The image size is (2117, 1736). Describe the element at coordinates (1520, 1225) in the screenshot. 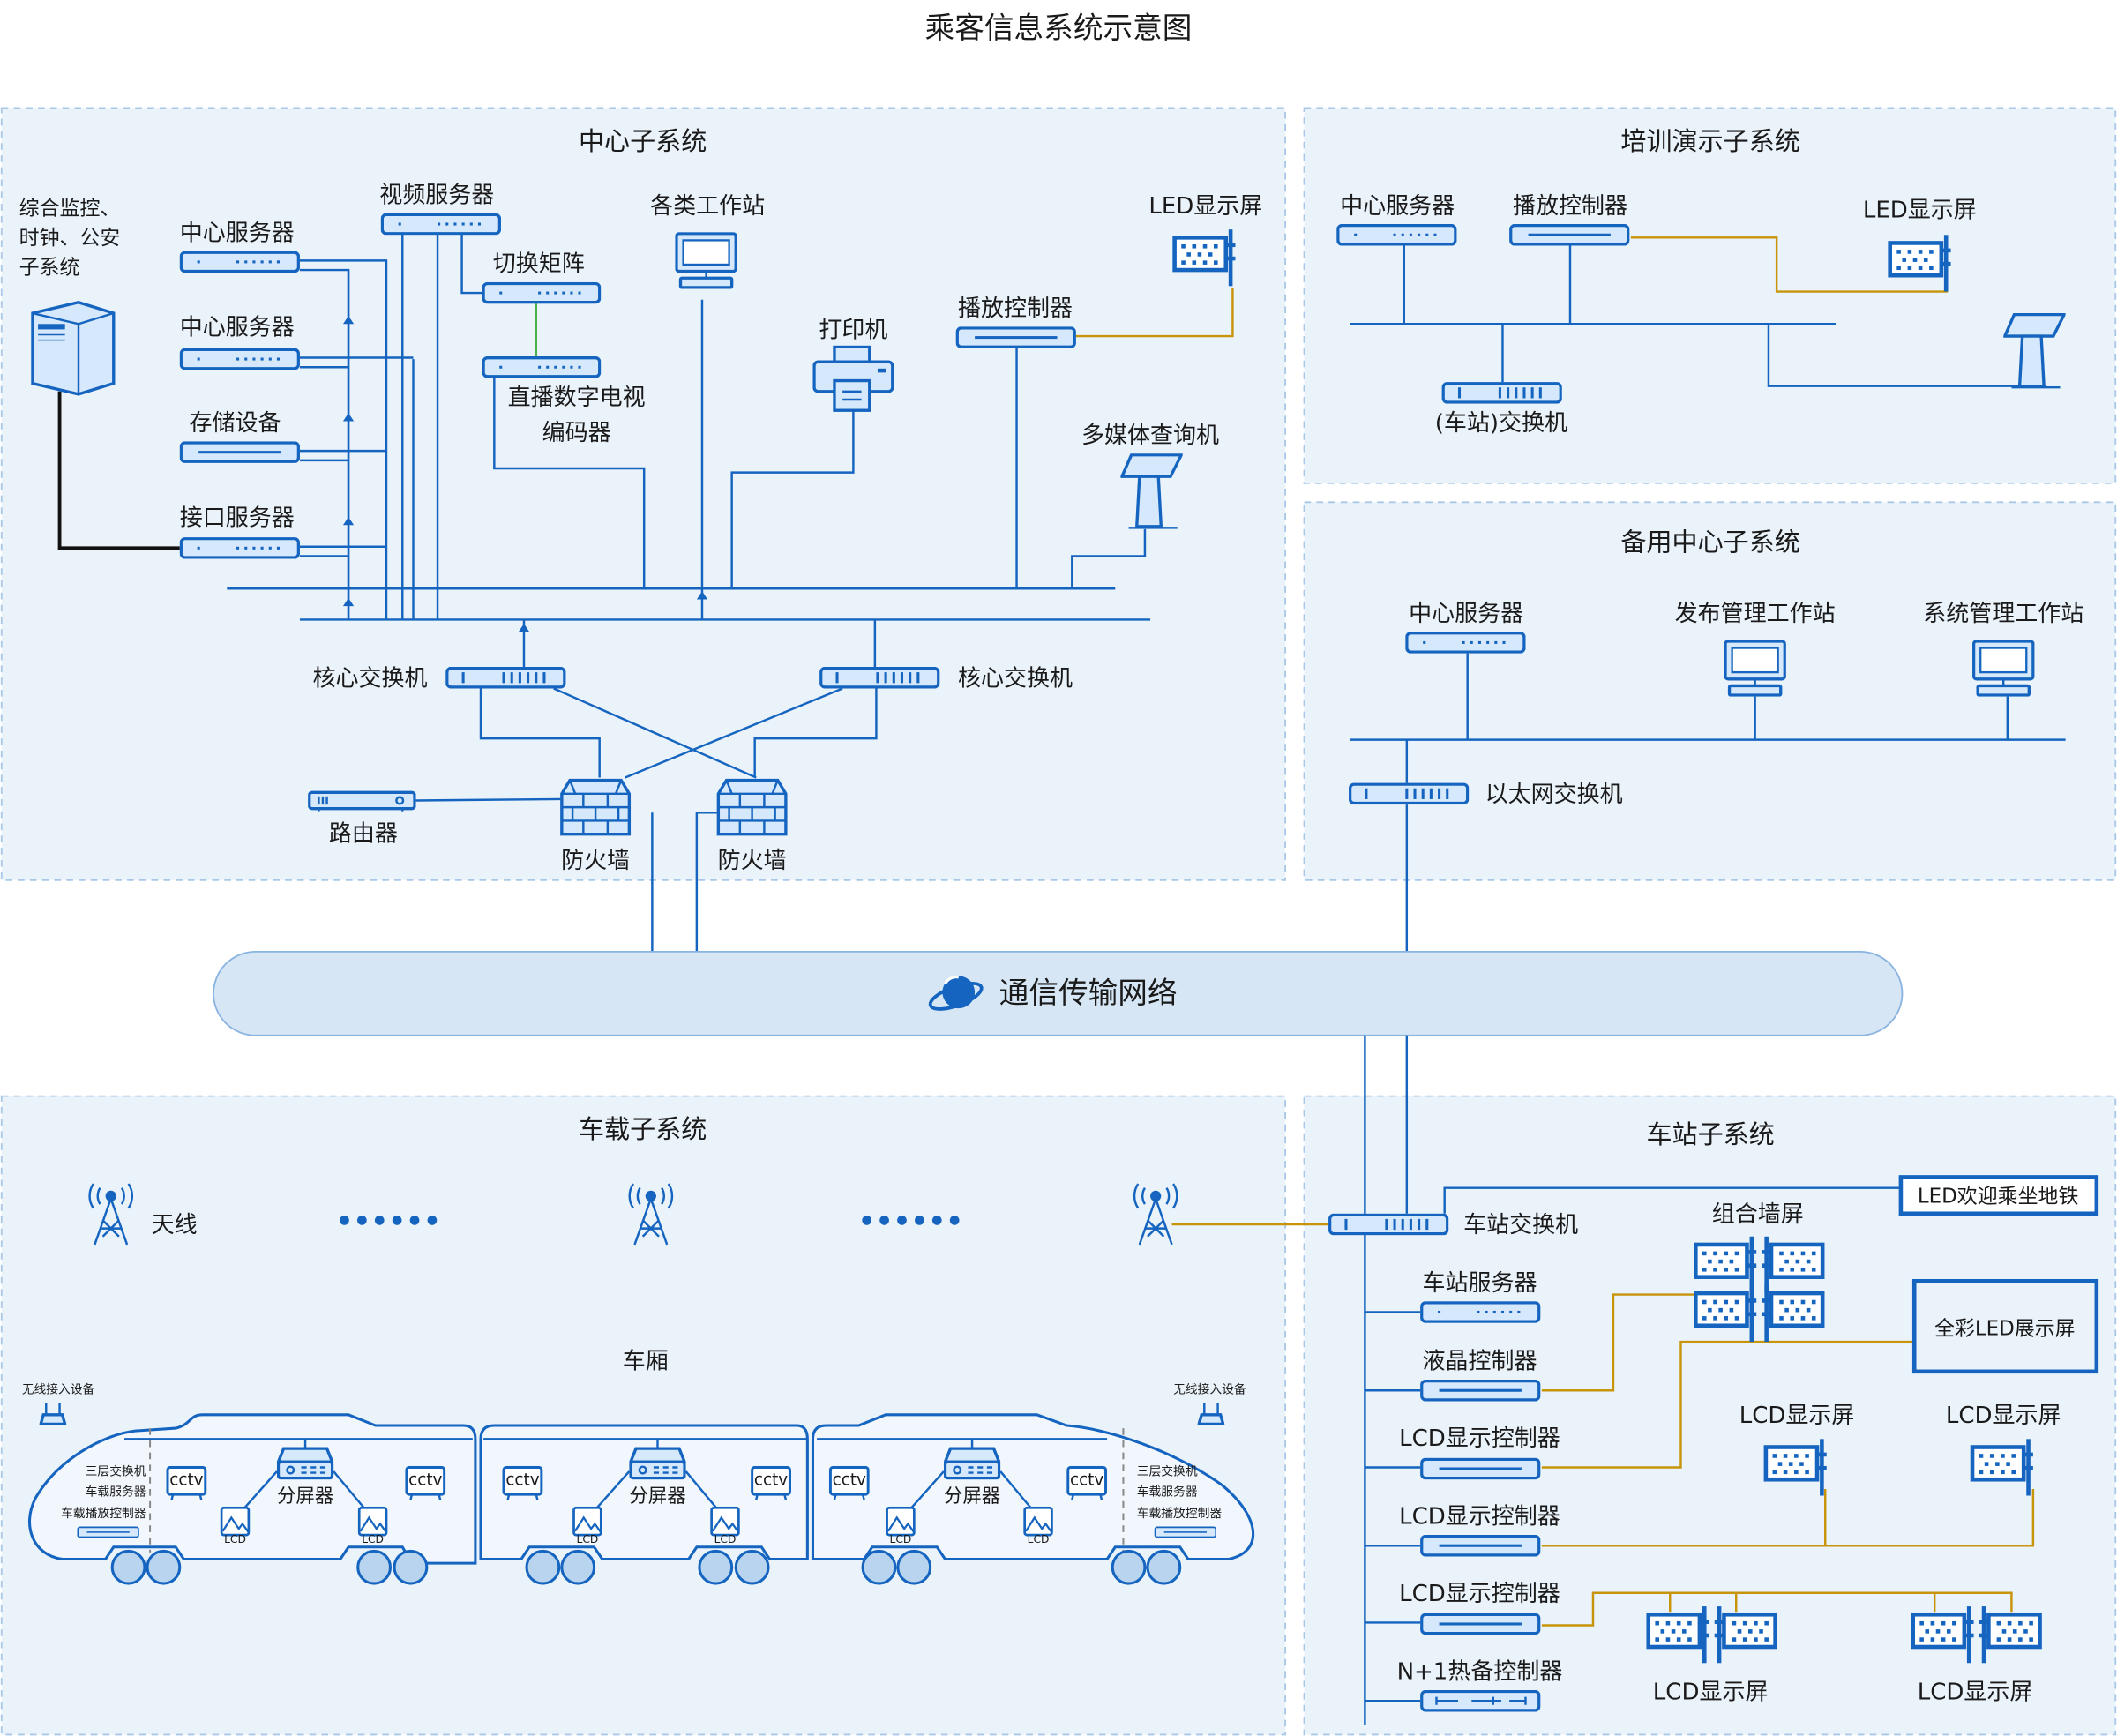

I see `station-switch-label: 车站交换机` at that location.